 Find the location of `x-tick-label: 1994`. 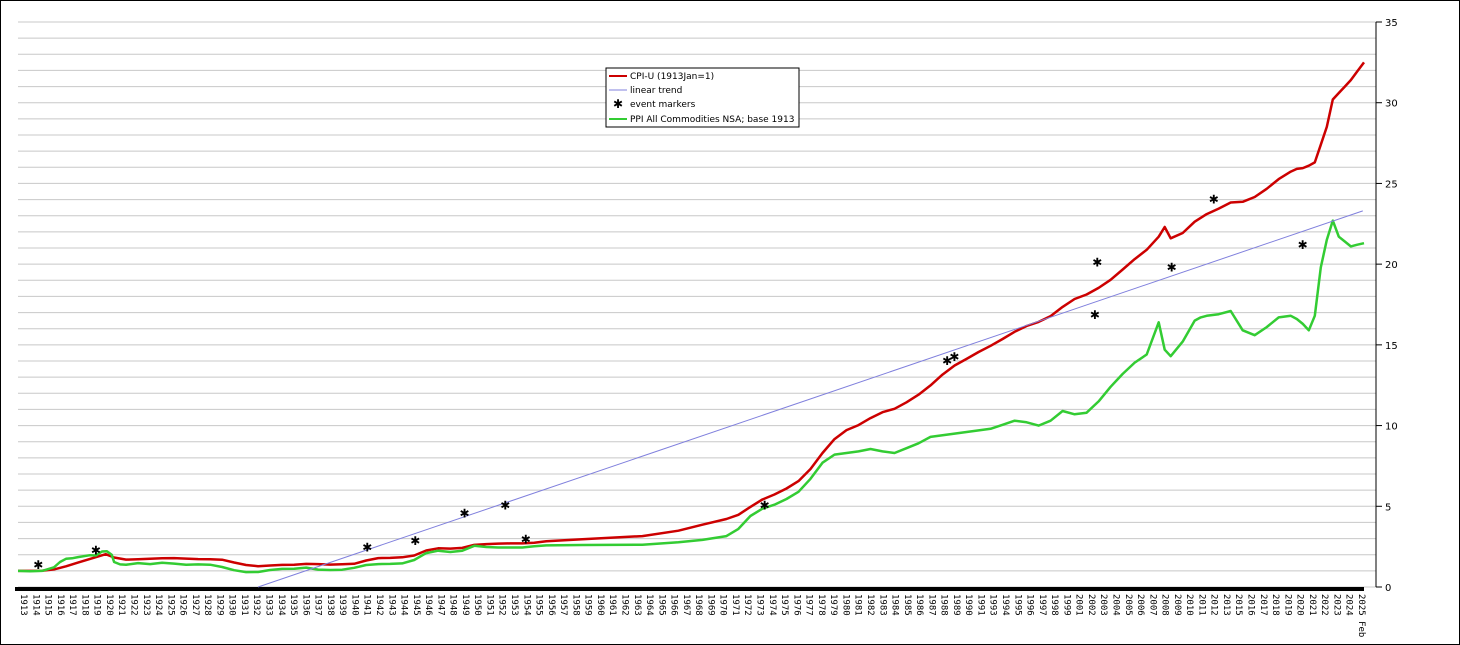

x-tick-label: 1994 is located at coordinates (1005, 605).